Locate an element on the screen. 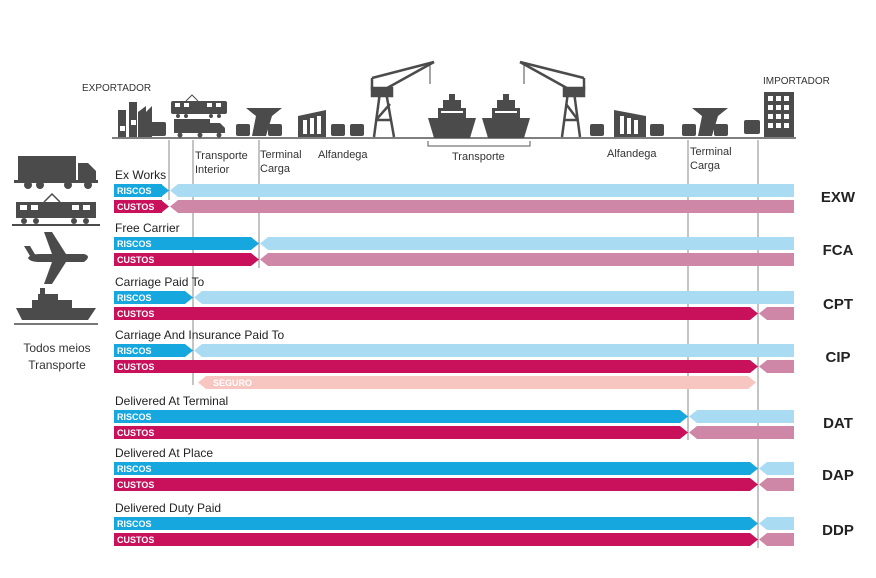 This screenshot has height=578, width=876. term-name-dat: Delivered At Terminal is located at coordinates (171, 401).